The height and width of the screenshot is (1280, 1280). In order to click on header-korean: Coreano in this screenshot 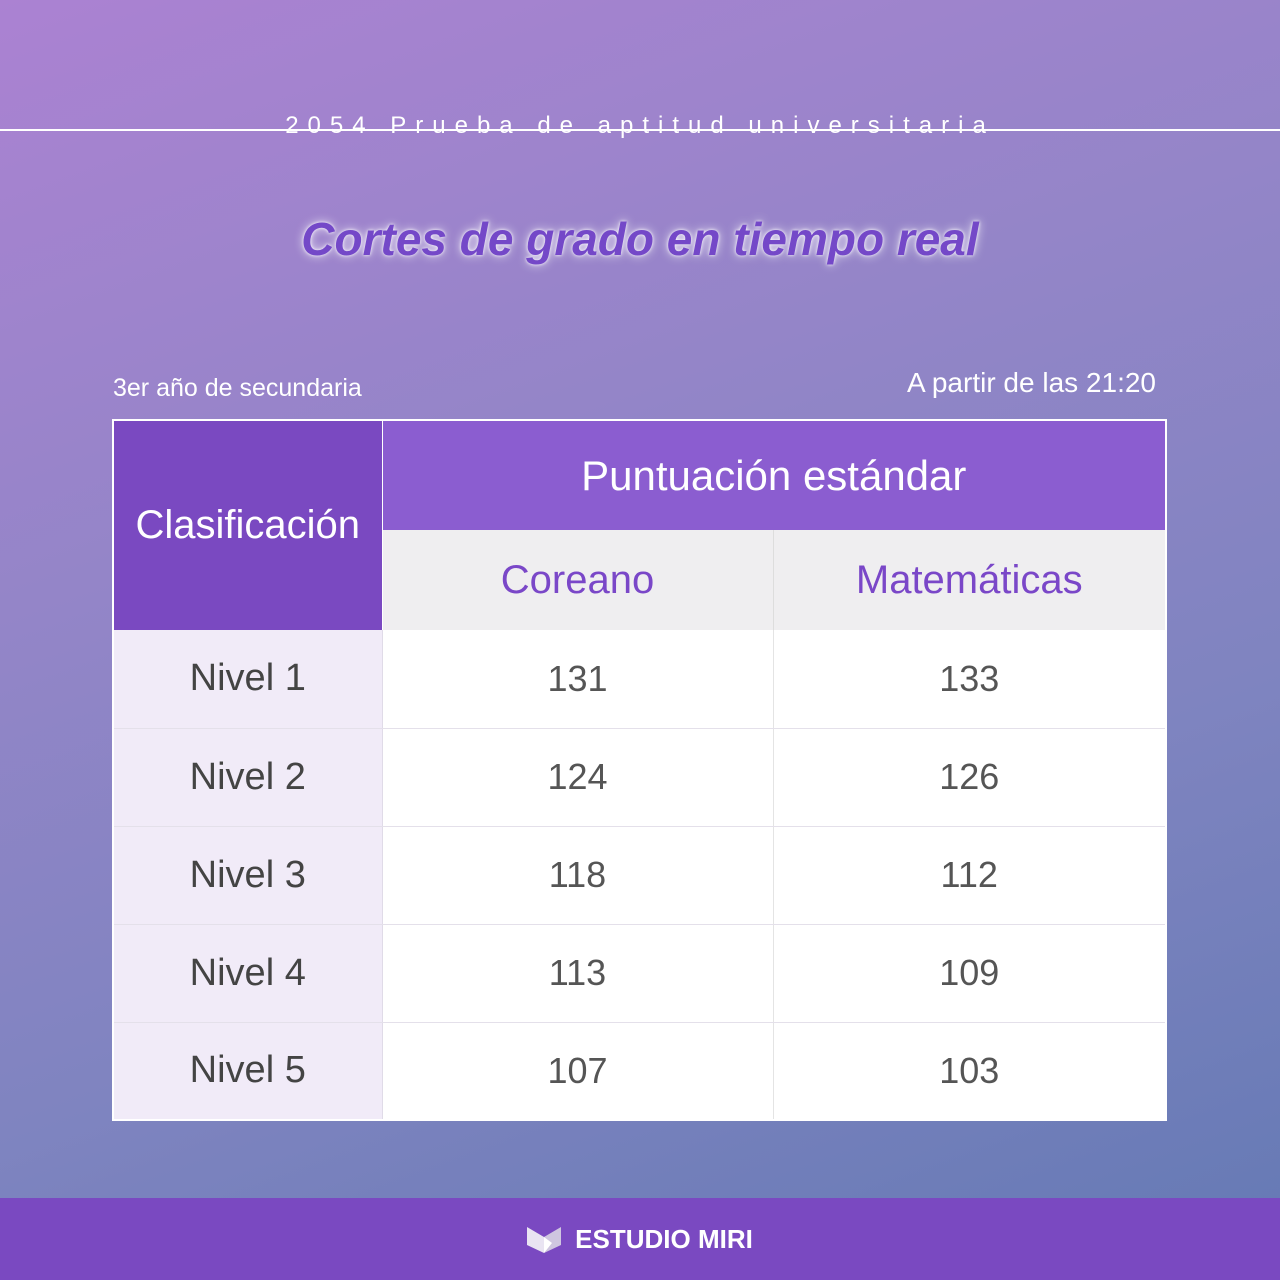, I will do `click(578, 580)`.